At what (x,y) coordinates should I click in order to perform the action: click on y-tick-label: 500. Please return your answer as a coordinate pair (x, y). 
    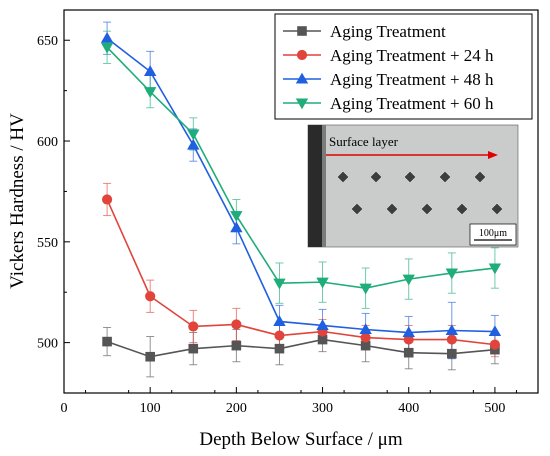
    Looking at the image, I should click on (47, 344).